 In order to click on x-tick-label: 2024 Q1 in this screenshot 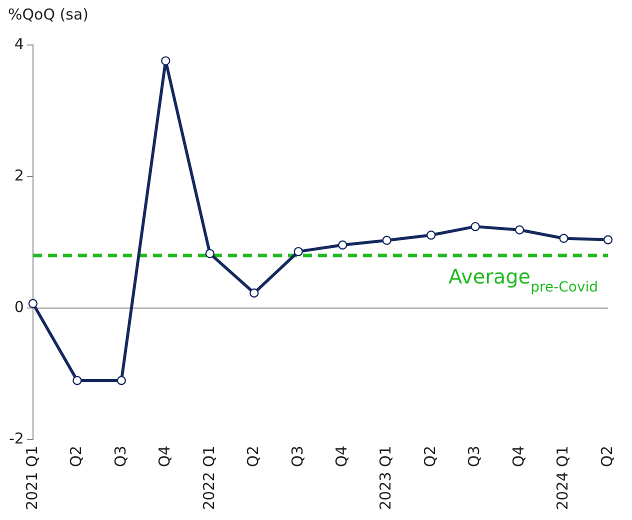, I will do `click(563, 478)`.